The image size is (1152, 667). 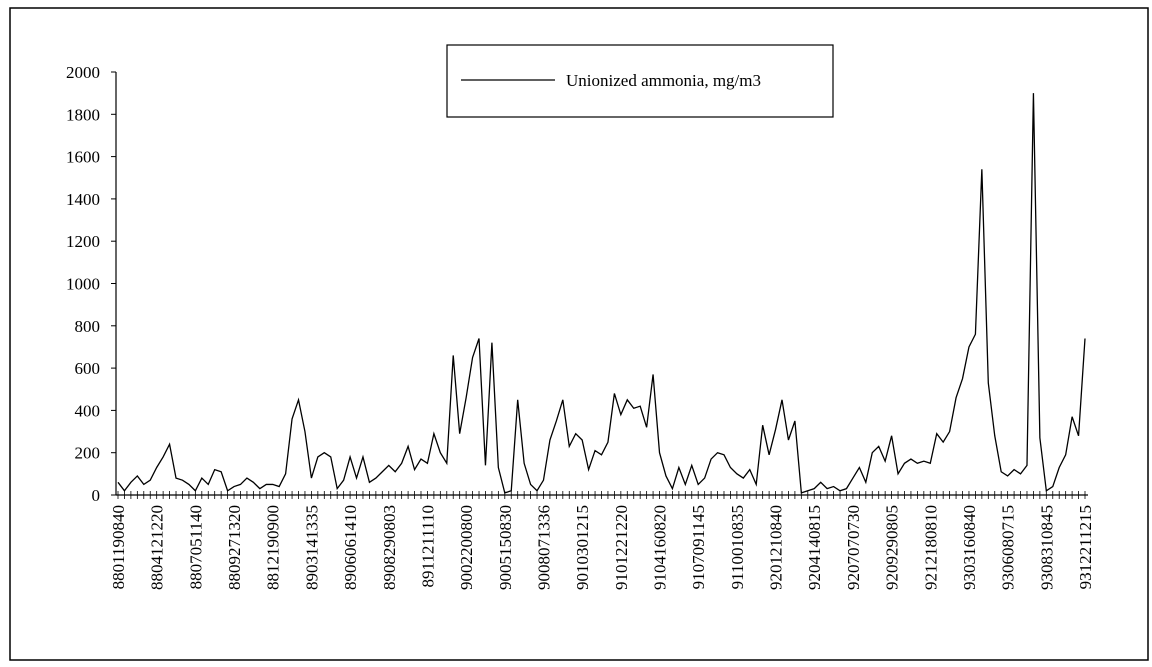 I want to click on y-tick-label: 600, so click(x=88, y=368).